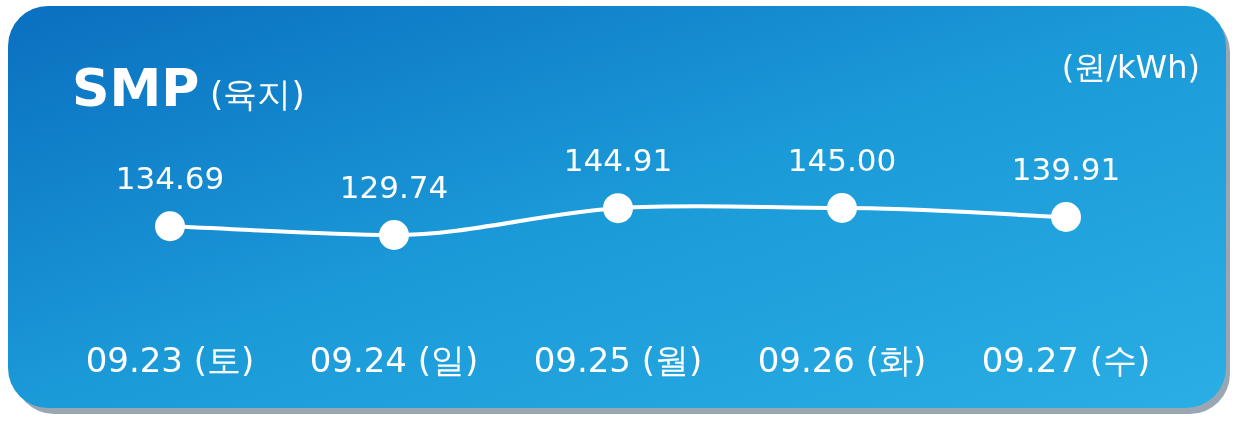 The image size is (1249, 435). Describe the element at coordinates (188, 88) in the screenshot. I see `title: SMP (육지)` at that location.